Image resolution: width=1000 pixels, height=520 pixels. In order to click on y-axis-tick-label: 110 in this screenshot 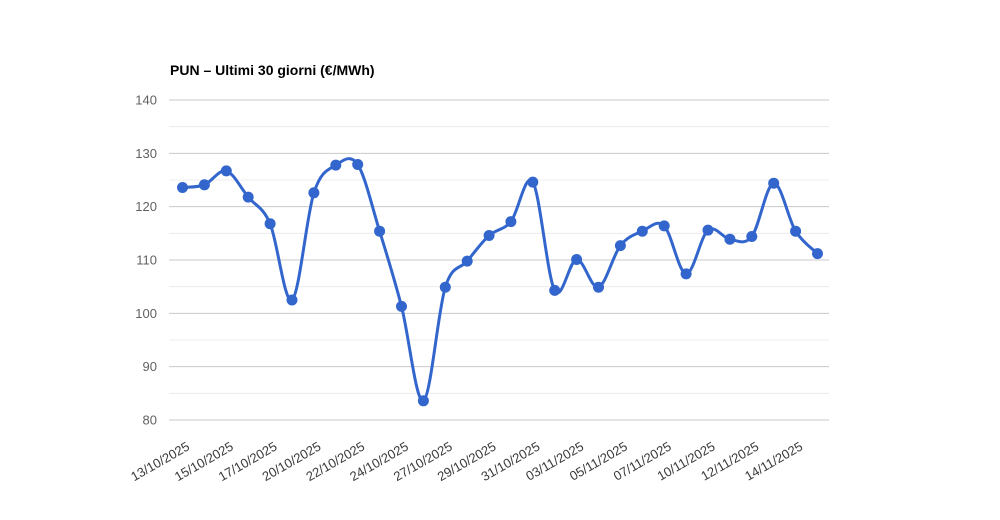, I will do `click(146, 260)`.